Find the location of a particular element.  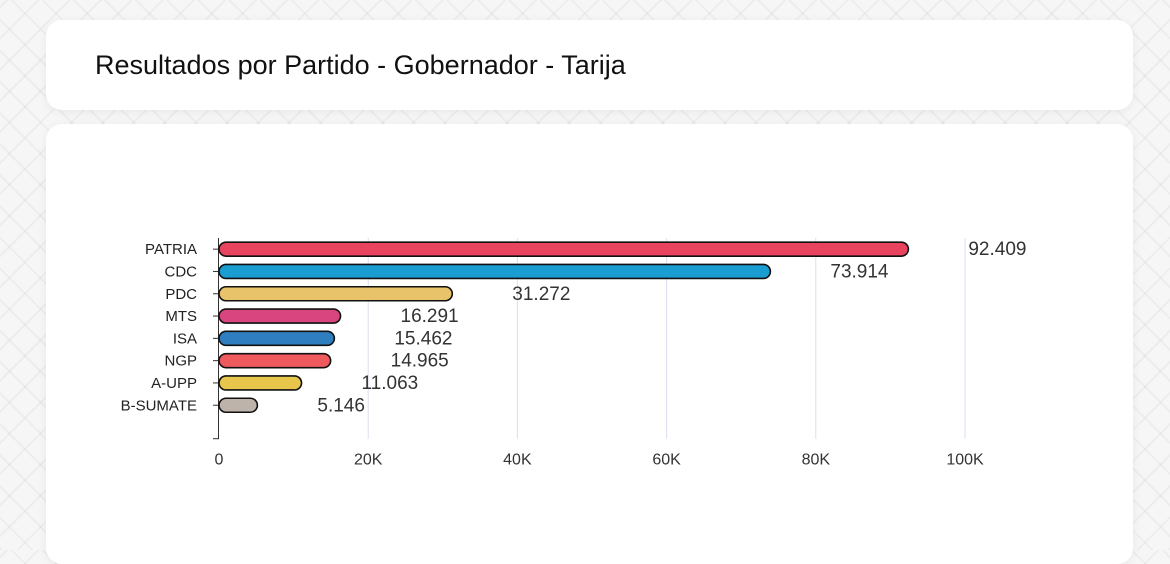

category-label: PDC is located at coordinates (181, 294).